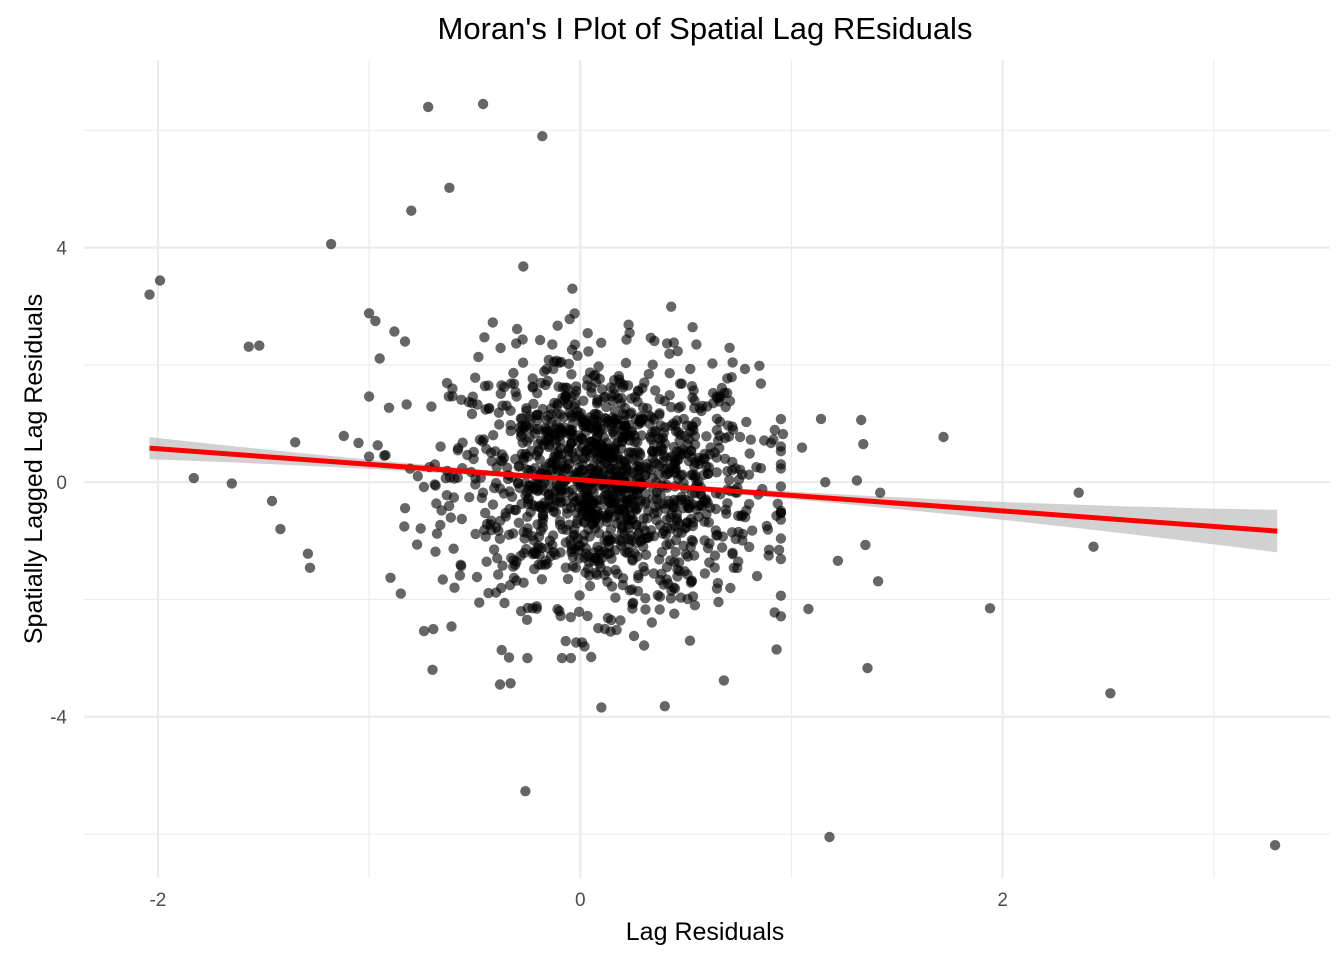  I want to click on x-tick-label: -2, so click(157, 900).